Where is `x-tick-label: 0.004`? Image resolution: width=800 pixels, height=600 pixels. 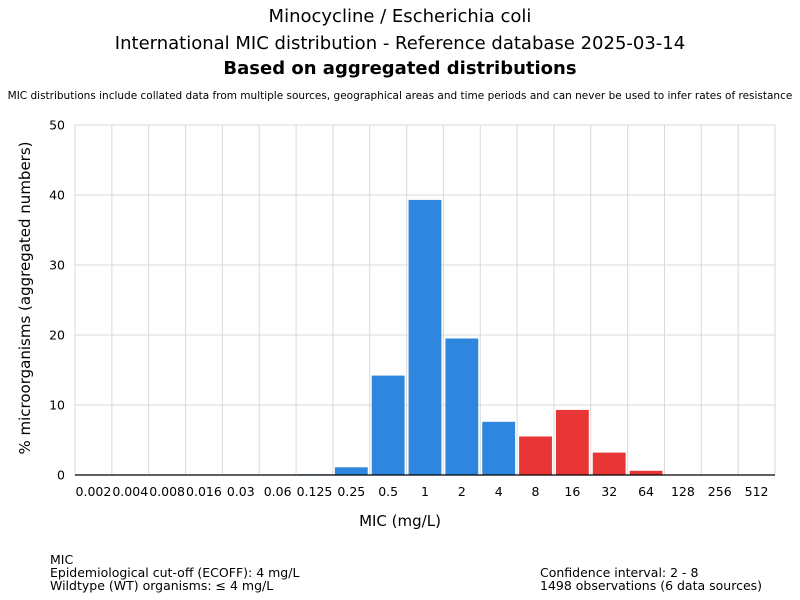
x-tick-label: 0.004 is located at coordinates (130, 491).